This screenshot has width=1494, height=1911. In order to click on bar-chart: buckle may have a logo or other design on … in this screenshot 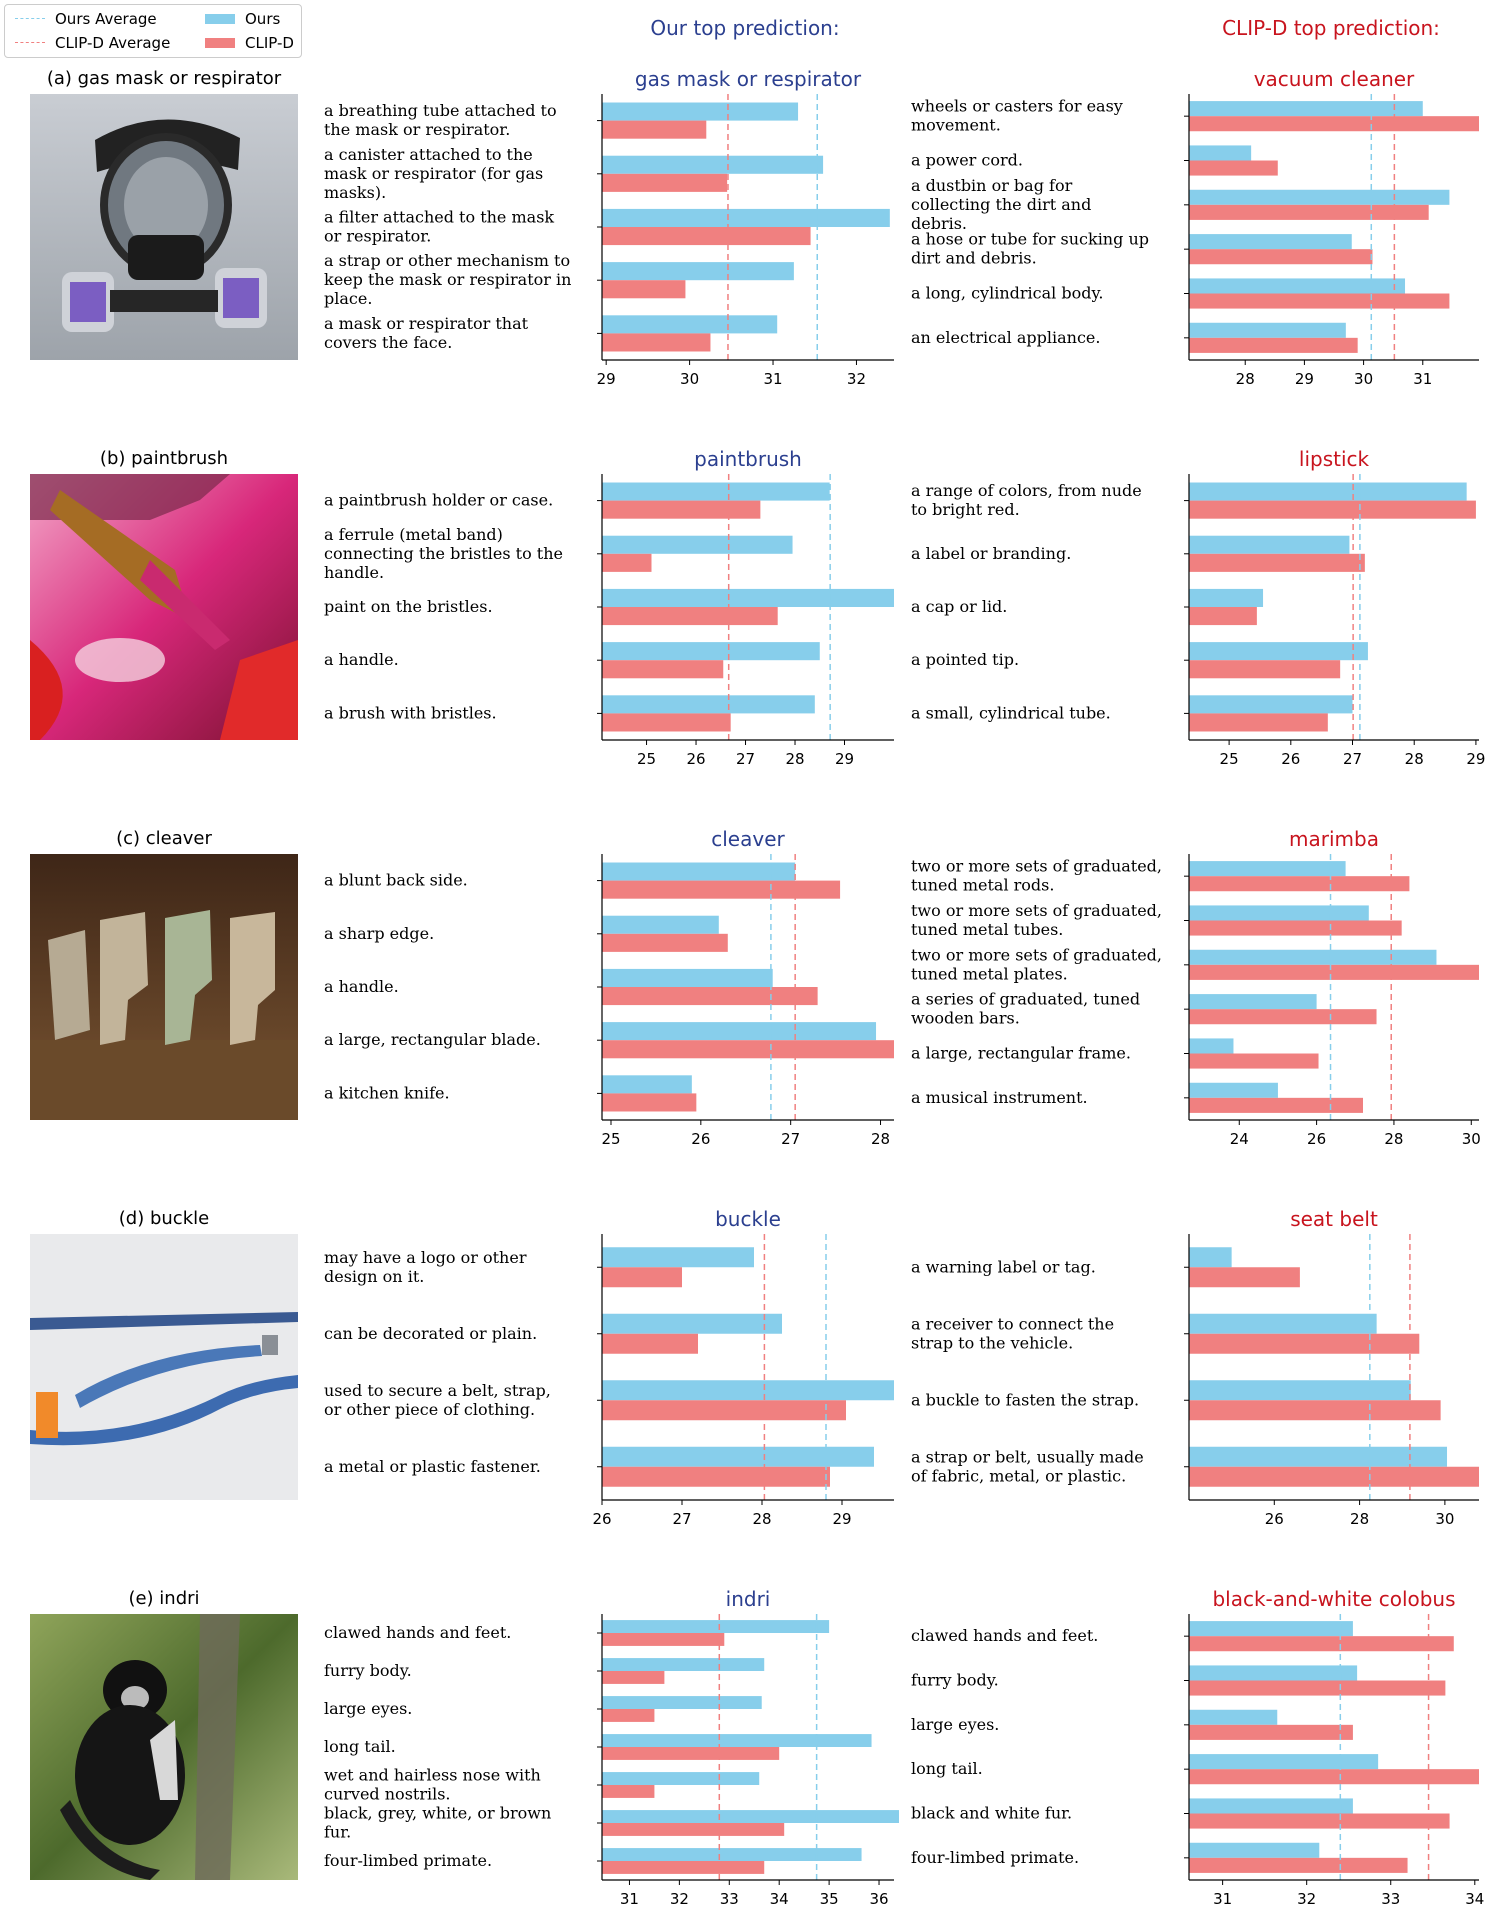, I will do `click(609, 1367)`.